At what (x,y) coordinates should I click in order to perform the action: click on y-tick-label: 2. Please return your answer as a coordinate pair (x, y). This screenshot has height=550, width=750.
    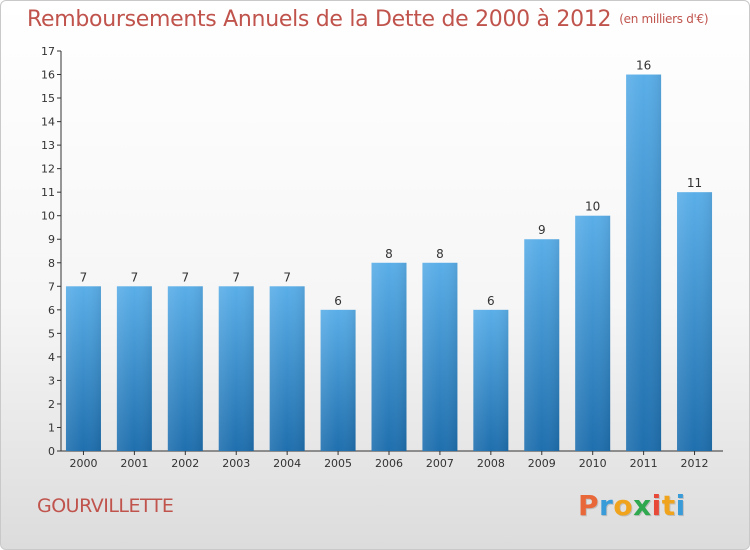
    Looking at the image, I should click on (51, 404).